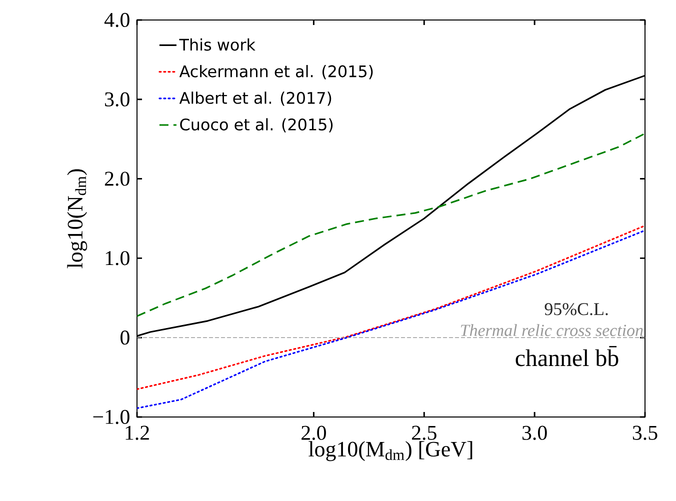  What do you see at coordinates (137, 433) in the screenshot?
I see `x-tick-label: 1.2` at bounding box center [137, 433].